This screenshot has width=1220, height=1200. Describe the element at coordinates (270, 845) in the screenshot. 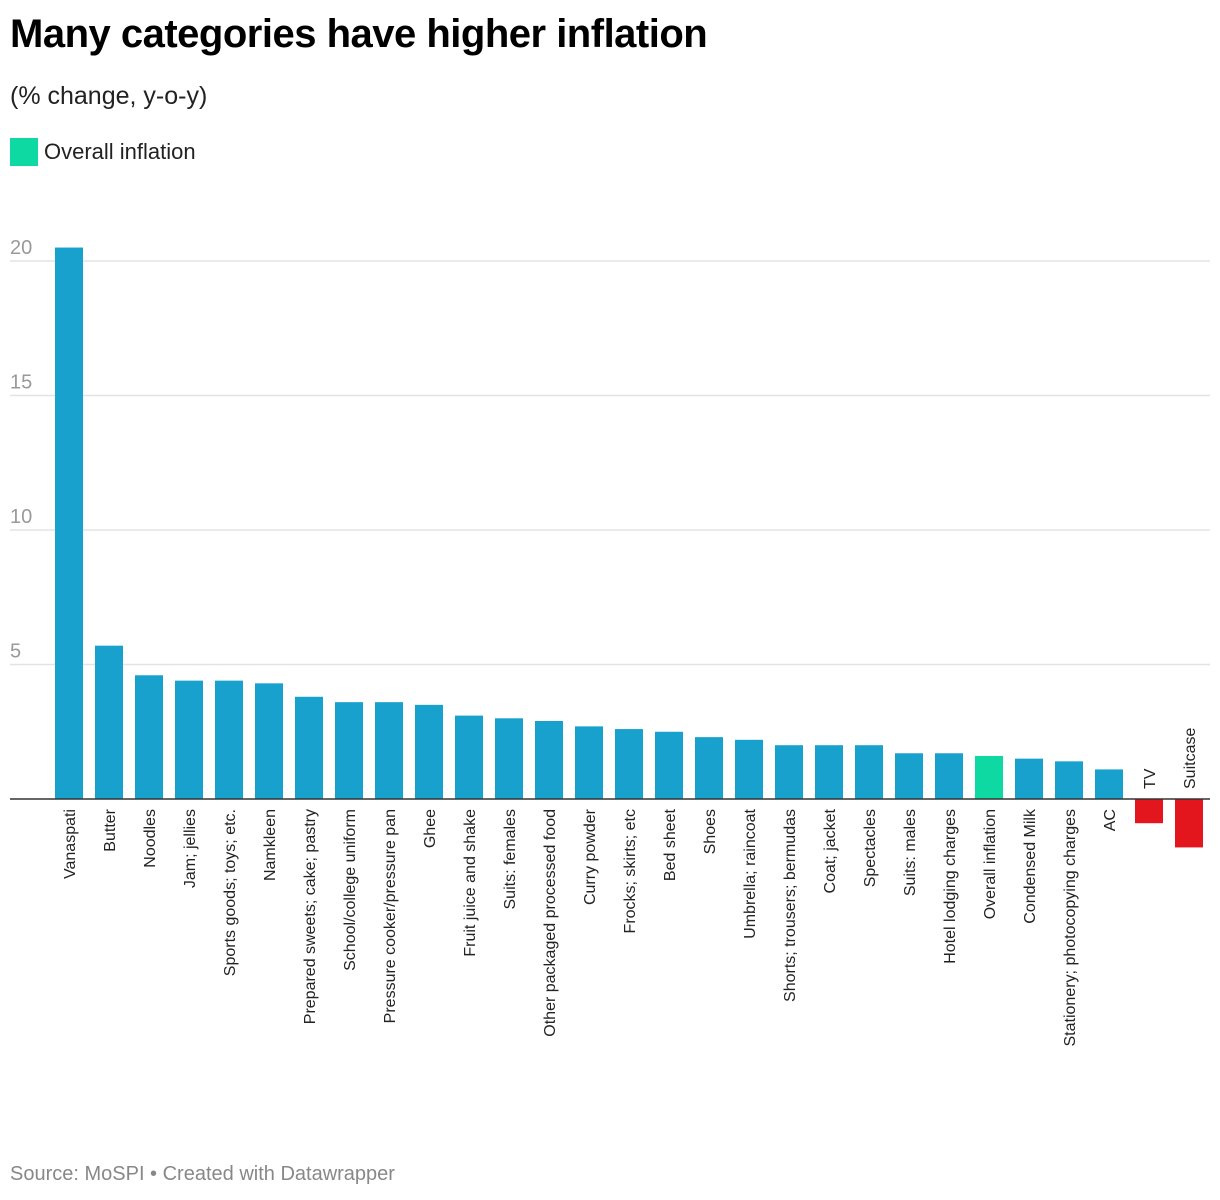

I see `x-category-label: Namkleen` at that location.